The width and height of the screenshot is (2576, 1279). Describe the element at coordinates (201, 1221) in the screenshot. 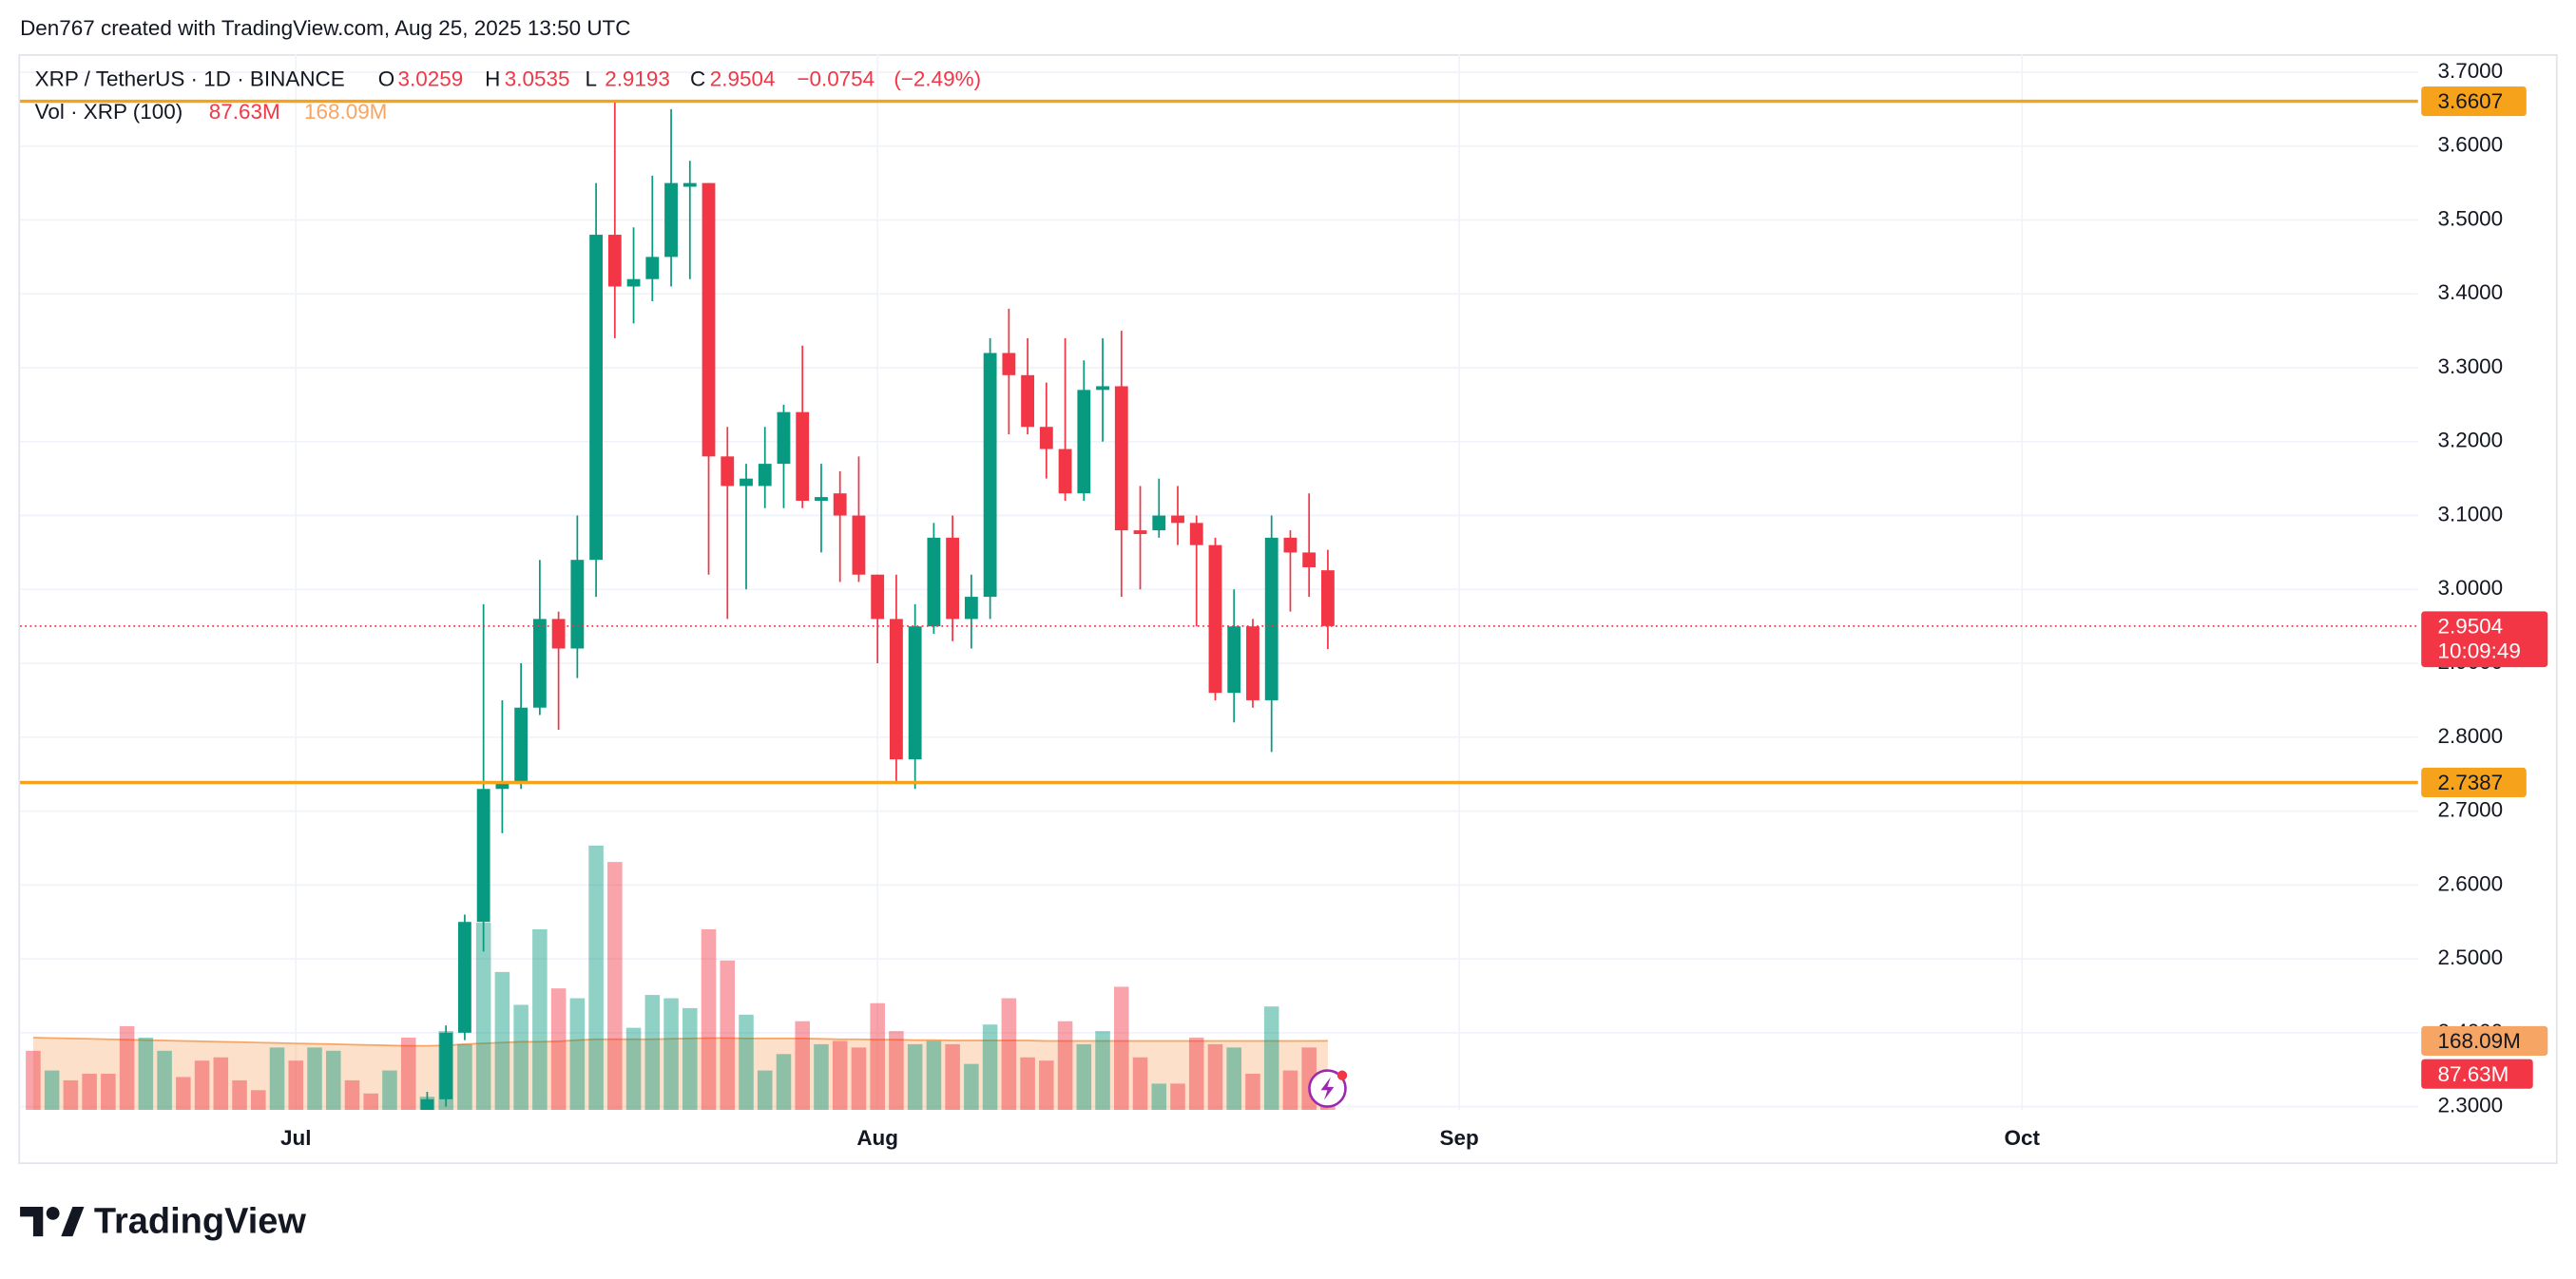

I see `brand-name: TradingView` at that location.